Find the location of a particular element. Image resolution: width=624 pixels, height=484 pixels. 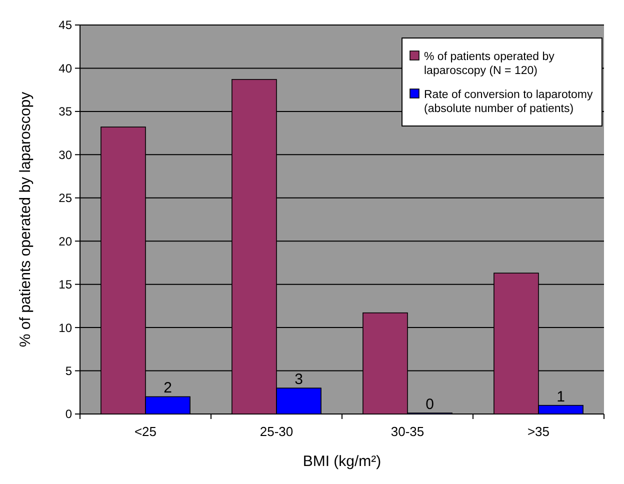

y-tick-label: 15 is located at coordinates (65, 285).